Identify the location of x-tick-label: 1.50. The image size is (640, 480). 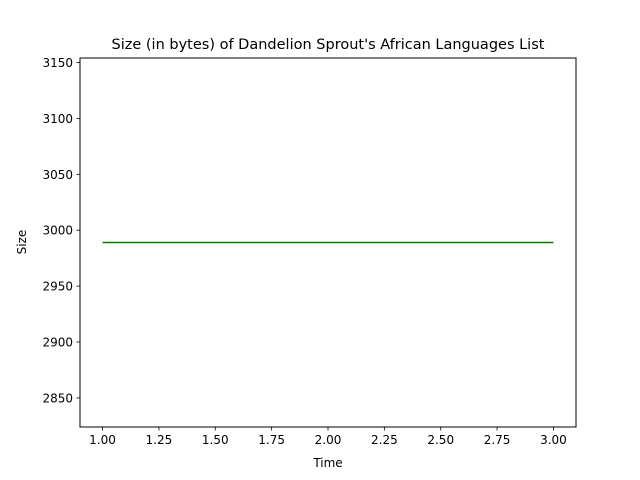
(215, 440).